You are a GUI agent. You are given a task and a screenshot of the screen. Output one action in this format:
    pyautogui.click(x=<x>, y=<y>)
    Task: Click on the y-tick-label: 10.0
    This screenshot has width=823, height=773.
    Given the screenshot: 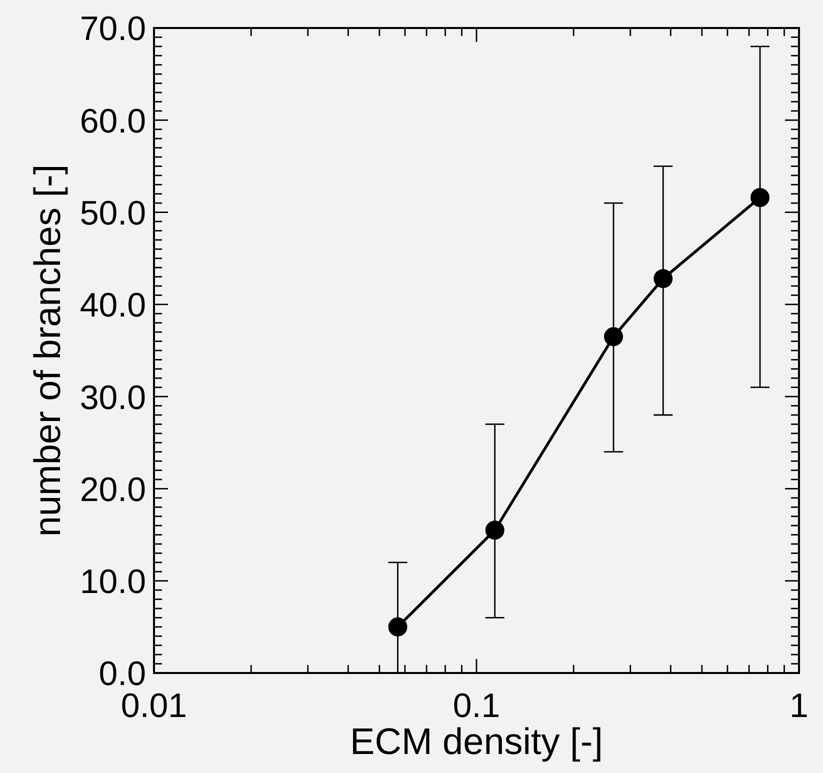 What is the action you would take?
    pyautogui.click(x=113, y=582)
    